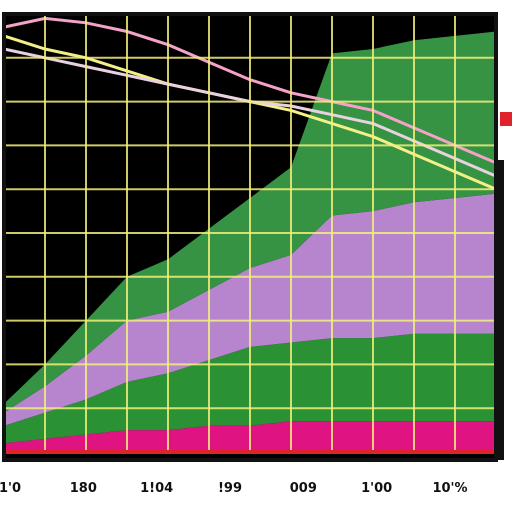 The height and width of the screenshot is (512, 512). I want to click on x-tick-labels: 1'0 180 1!04 !99 009 1'00 10'%, so click(234, 488).